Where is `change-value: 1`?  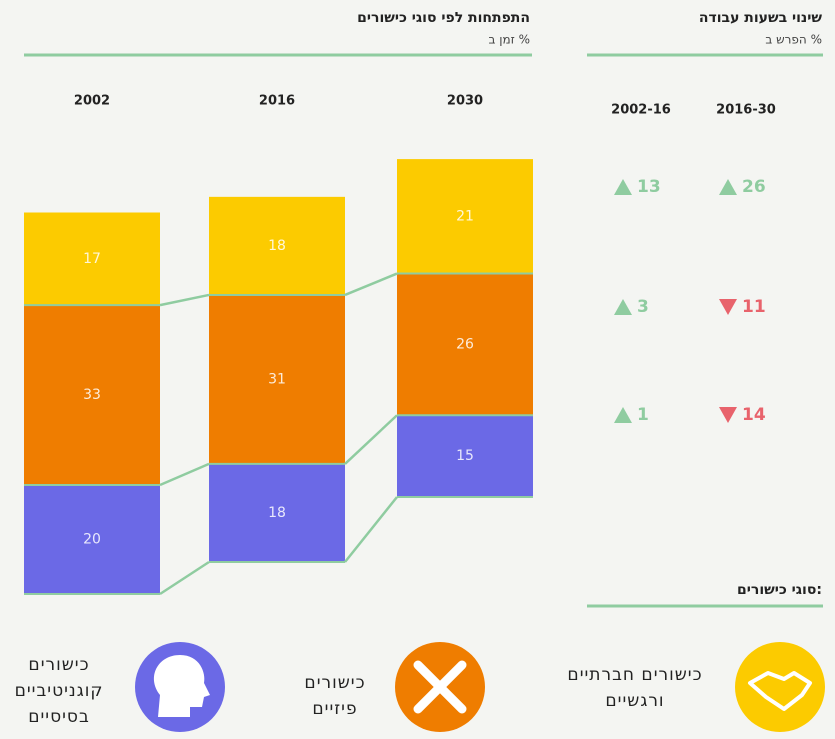 change-value: 1 is located at coordinates (643, 415).